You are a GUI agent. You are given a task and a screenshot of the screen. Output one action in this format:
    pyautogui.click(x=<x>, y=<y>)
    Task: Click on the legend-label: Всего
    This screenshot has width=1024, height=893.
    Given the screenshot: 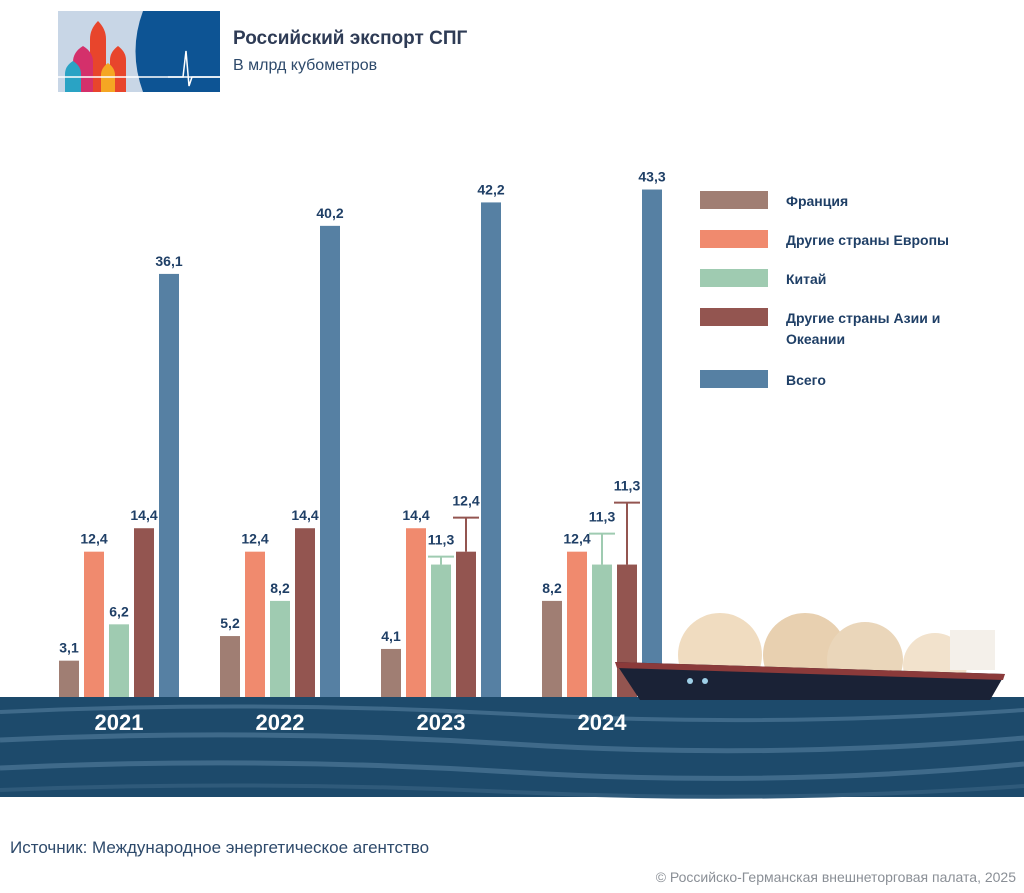 What is the action you would take?
    pyautogui.click(x=806, y=380)
    